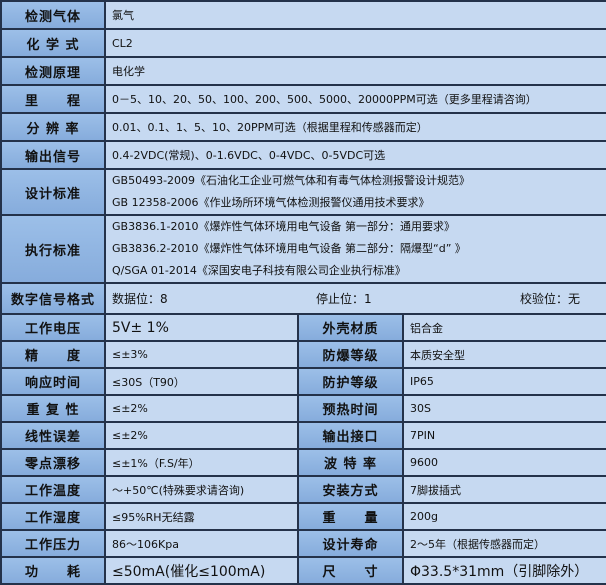 Image resolution: width=606 pixels, height=585 pixels. Describe the element at coordinates (53, 354) in the screenshot. I see `row-label: 精 度` at that location.